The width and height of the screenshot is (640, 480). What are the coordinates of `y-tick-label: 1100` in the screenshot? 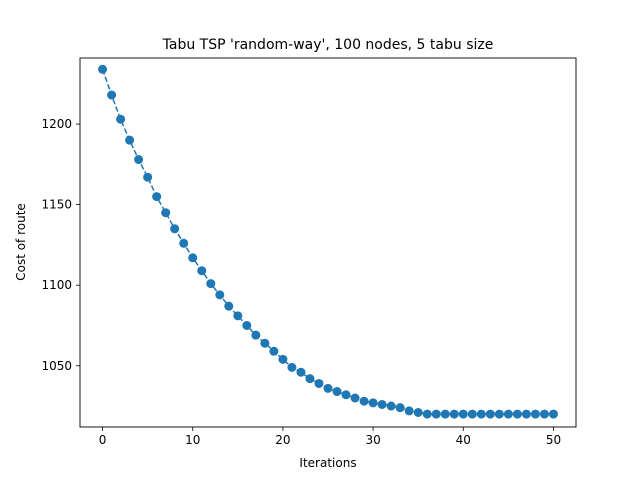 It's located at (56, 285).